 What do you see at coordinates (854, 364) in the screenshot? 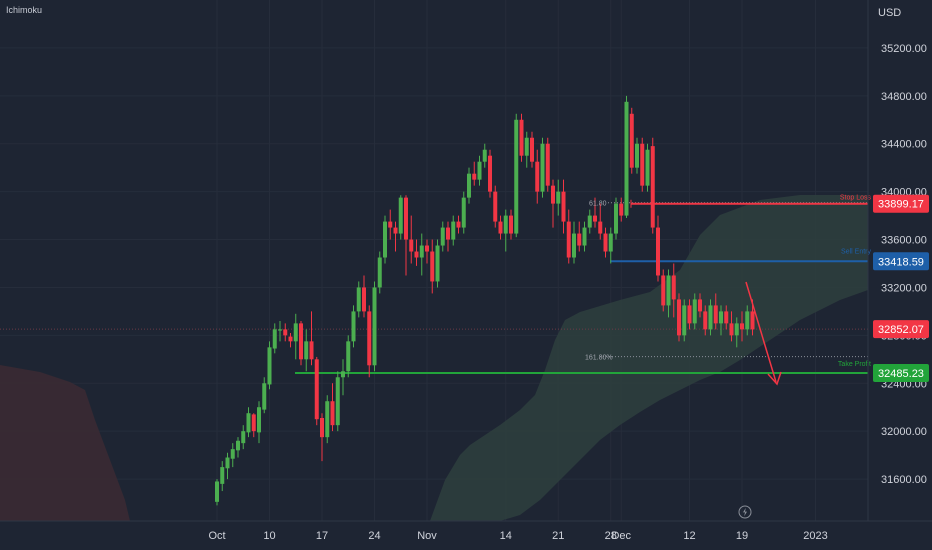
I see `take-profit-text: Take Profit` at bounding box center [854, 364].